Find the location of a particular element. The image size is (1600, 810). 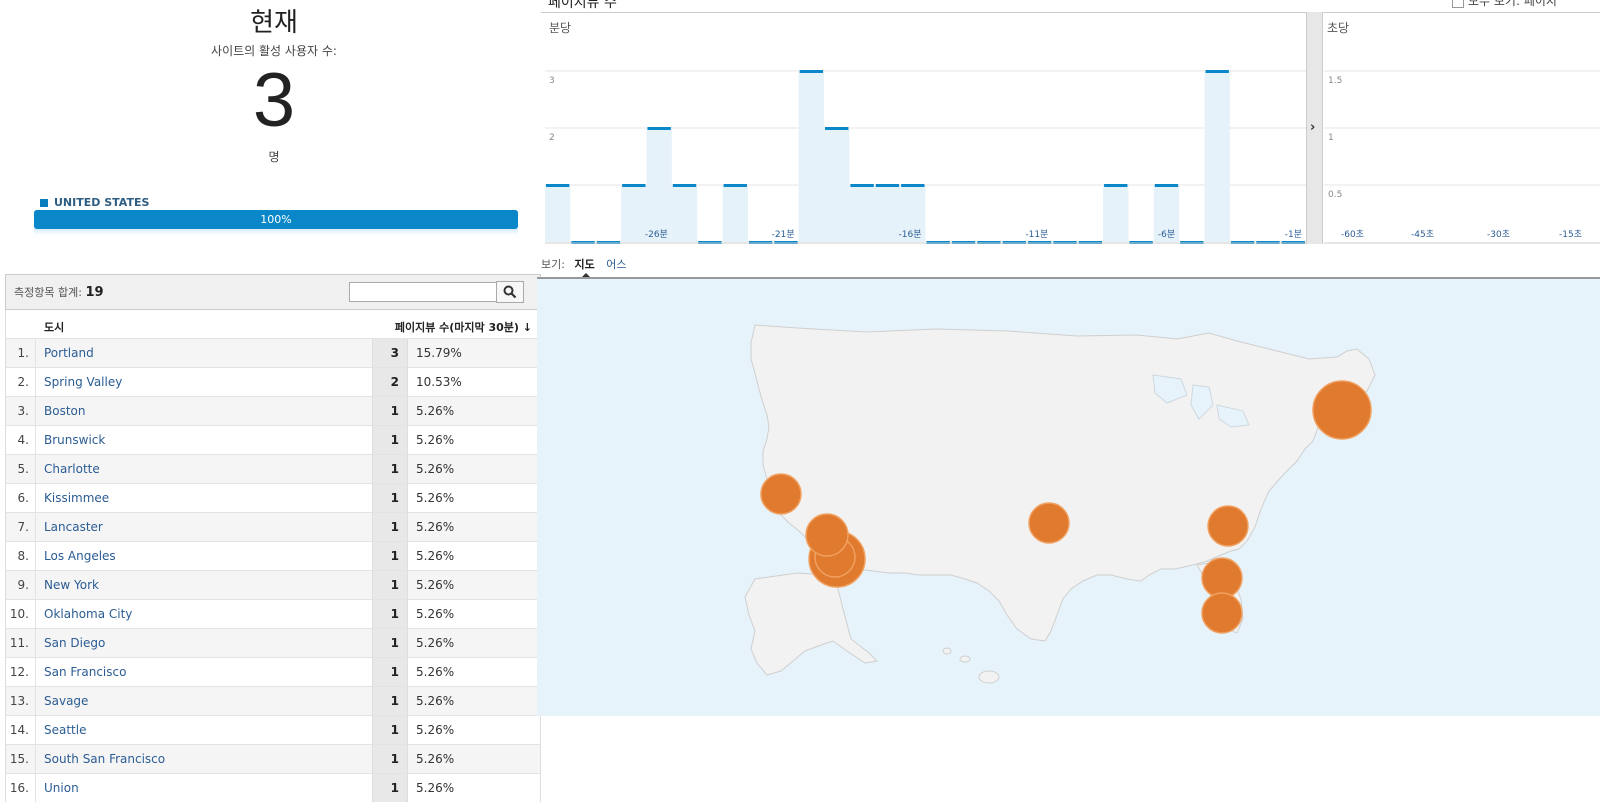

y-tick-label: 1.5 is located at coordinates (1335, 81).